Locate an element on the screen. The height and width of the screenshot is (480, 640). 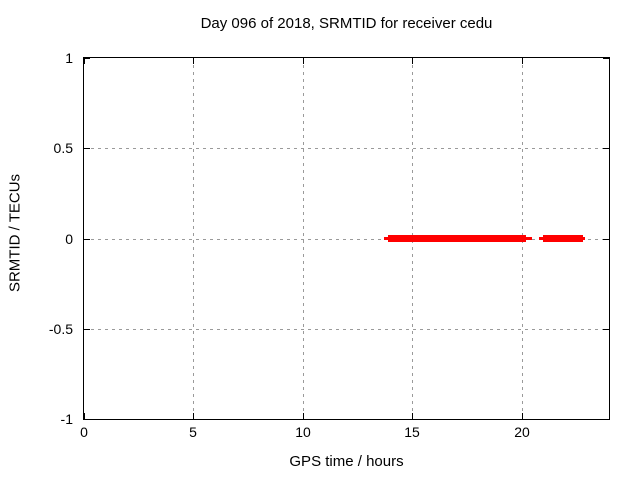
x-tick-label: 15 is located at coordinates (412, 432).